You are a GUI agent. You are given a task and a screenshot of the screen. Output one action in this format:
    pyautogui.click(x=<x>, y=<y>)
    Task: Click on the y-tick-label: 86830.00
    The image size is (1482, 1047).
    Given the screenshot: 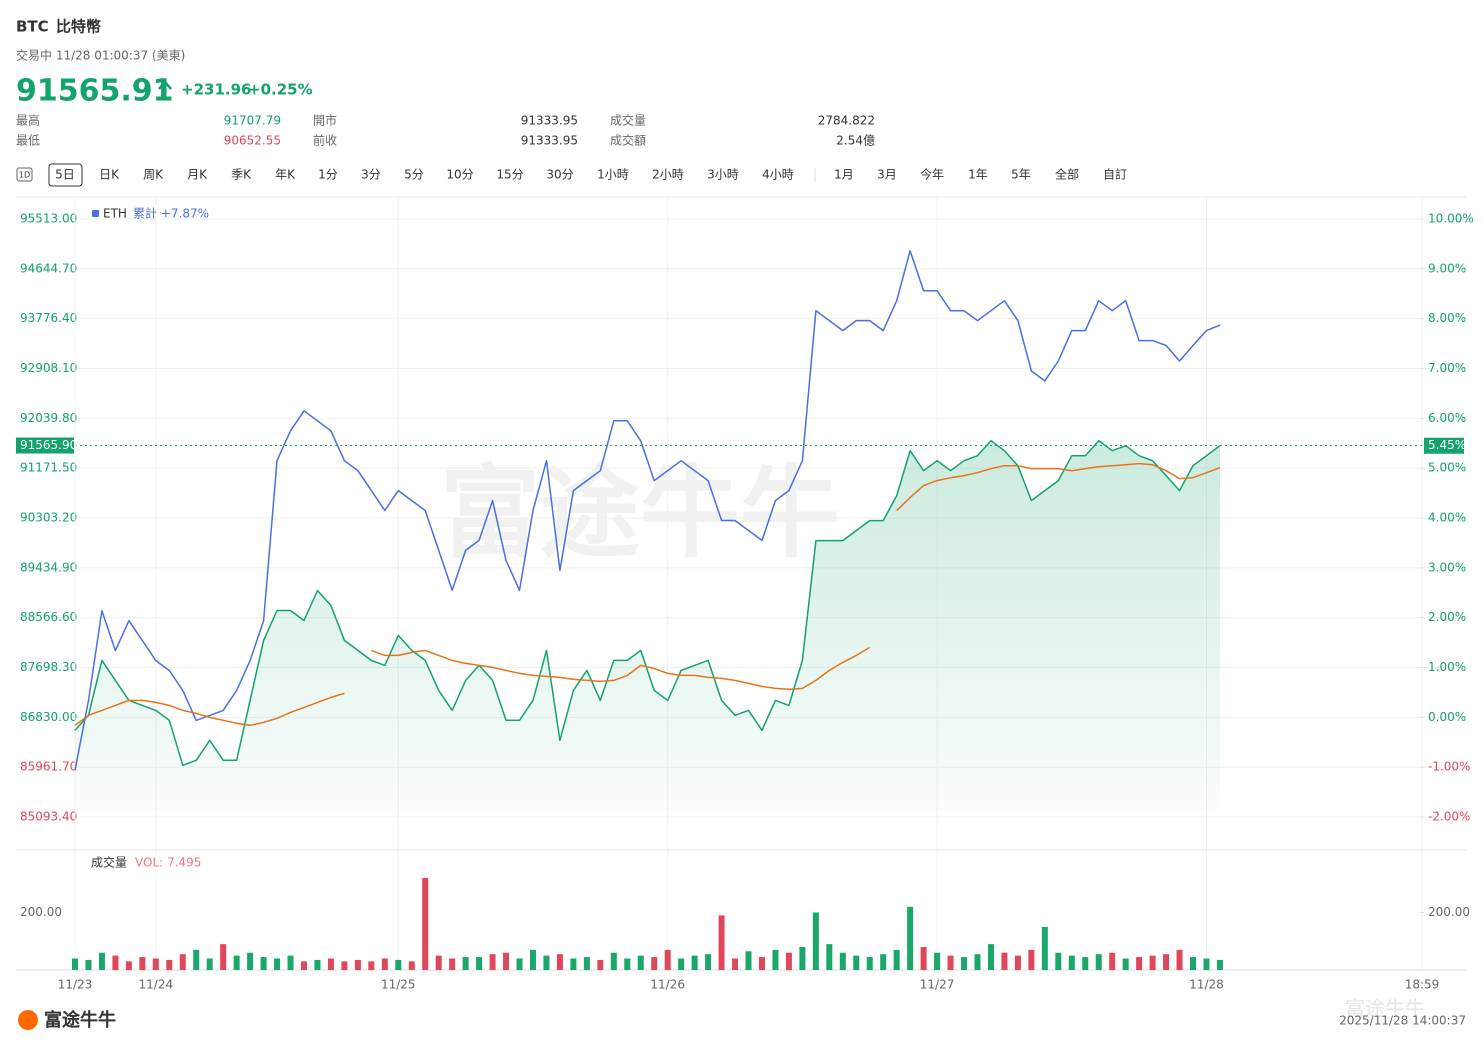 What is the action you would take?
    pyautogui.click(x=48, y=717)
    